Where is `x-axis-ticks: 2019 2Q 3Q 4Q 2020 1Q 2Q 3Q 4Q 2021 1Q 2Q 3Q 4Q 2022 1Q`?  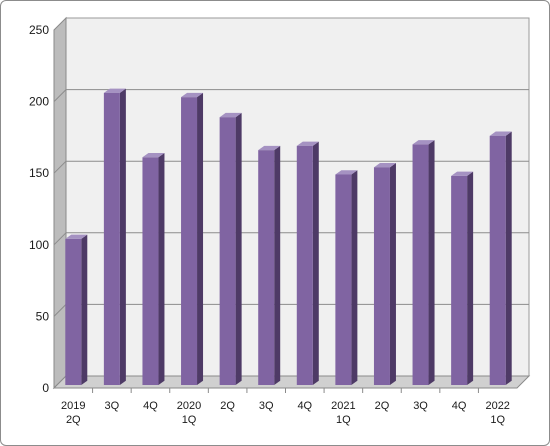
x-axis-ticks: 2019 2Q 3Q 4Q 2020 1Q 2Q 3Q 4Q 2021 1Q 2Q 3Q 4Q 2022 1Q is located at coordinates (285, 407).